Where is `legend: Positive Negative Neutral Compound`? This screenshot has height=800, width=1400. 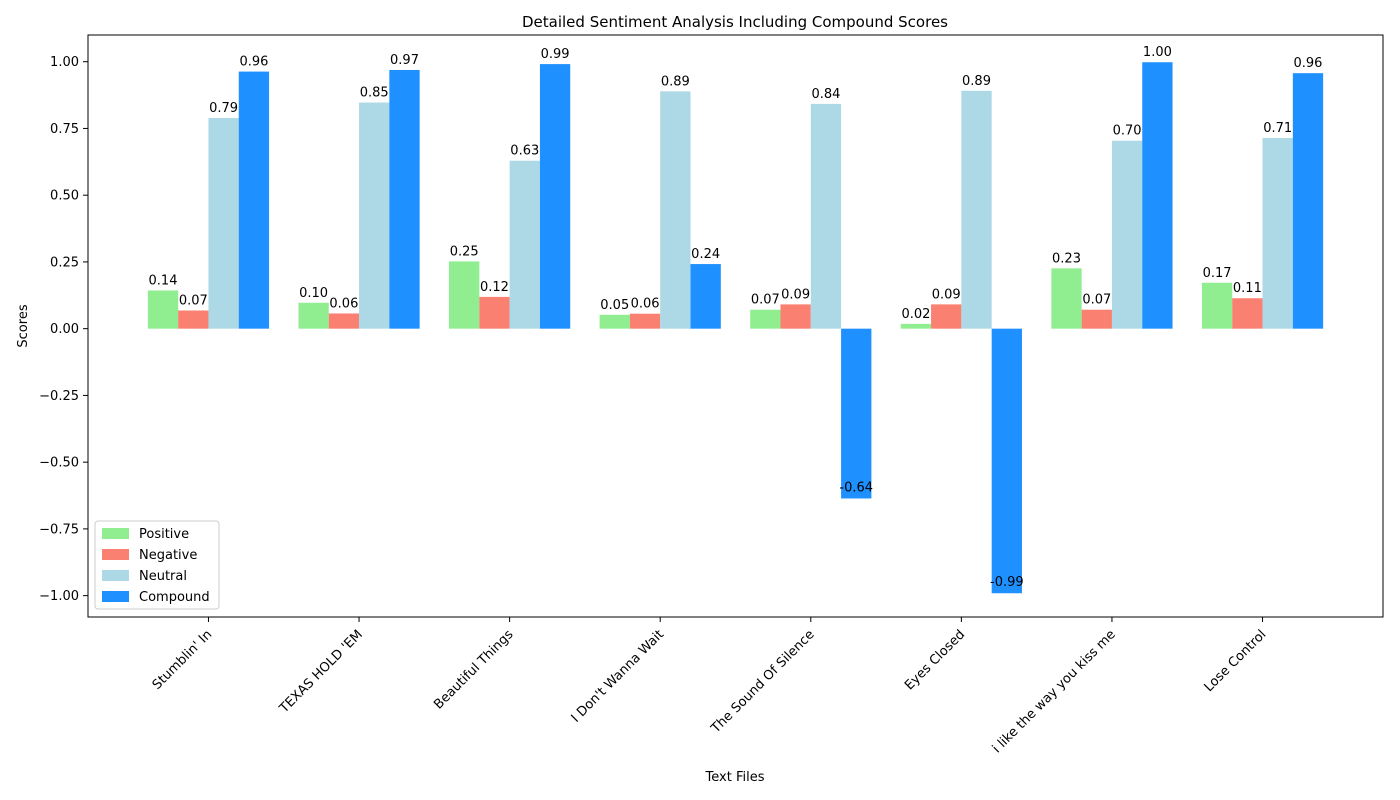
legend: Positive Negative Neutral Compound is located at coordinates (157, 565).